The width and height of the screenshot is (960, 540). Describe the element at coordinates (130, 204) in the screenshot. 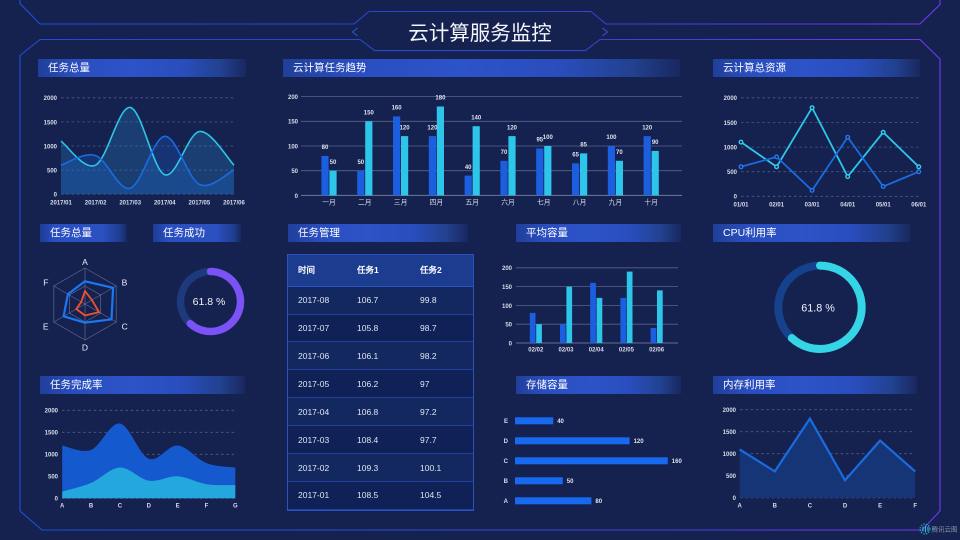

I see `svg-text: 2017/03` at that location.